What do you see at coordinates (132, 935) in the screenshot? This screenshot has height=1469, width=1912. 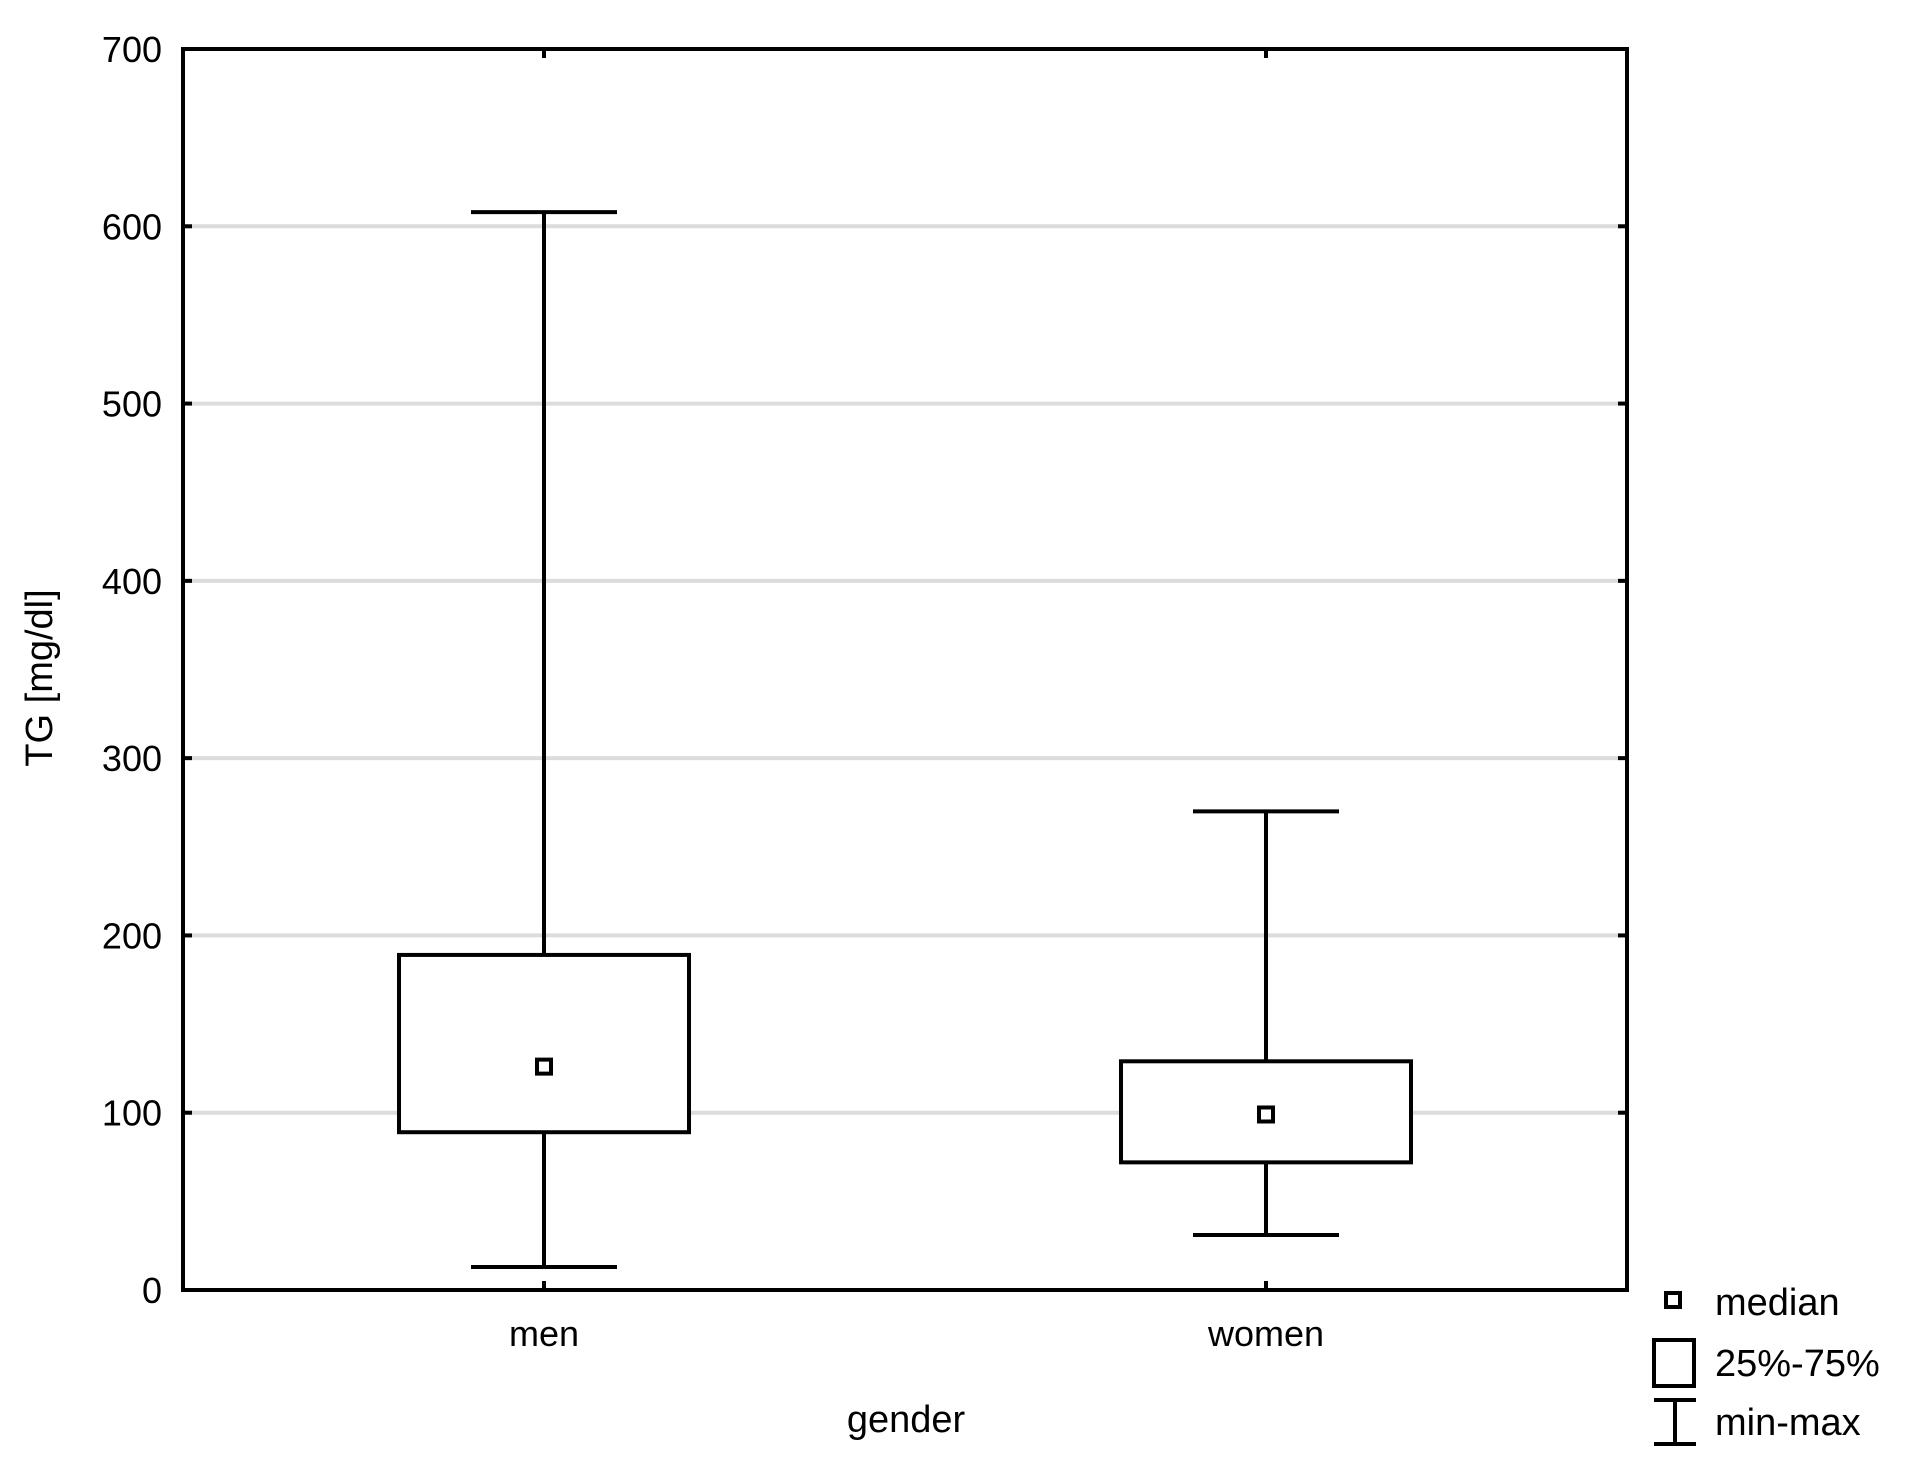 I see `y-tick-label-200: 200` at bounding box center [132, 935].